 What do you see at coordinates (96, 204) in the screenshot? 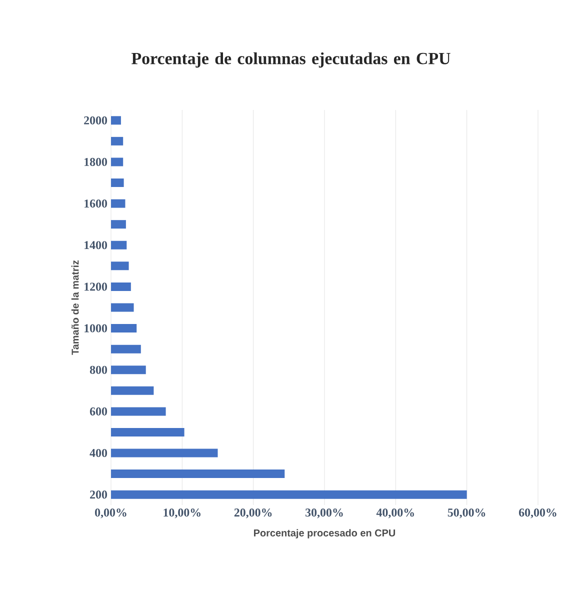
I see `y-tick-label: 1600` at bounding box center [96, 204].